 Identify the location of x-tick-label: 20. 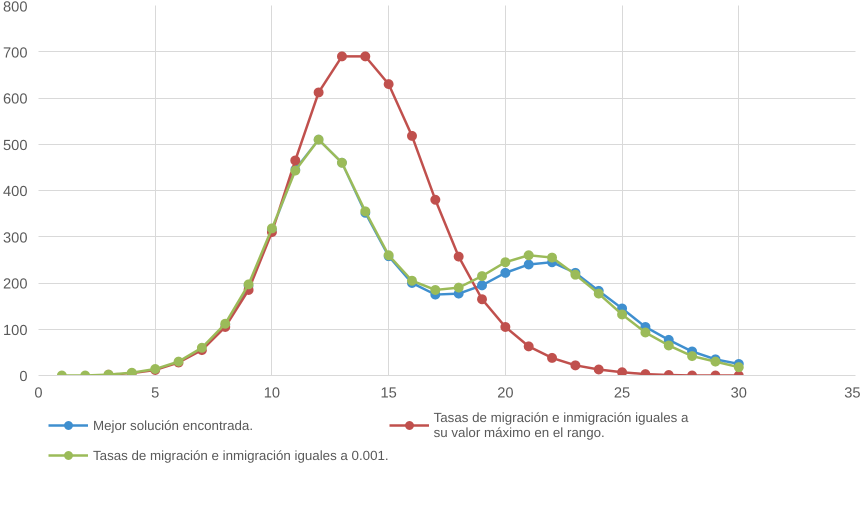
(505, 394).